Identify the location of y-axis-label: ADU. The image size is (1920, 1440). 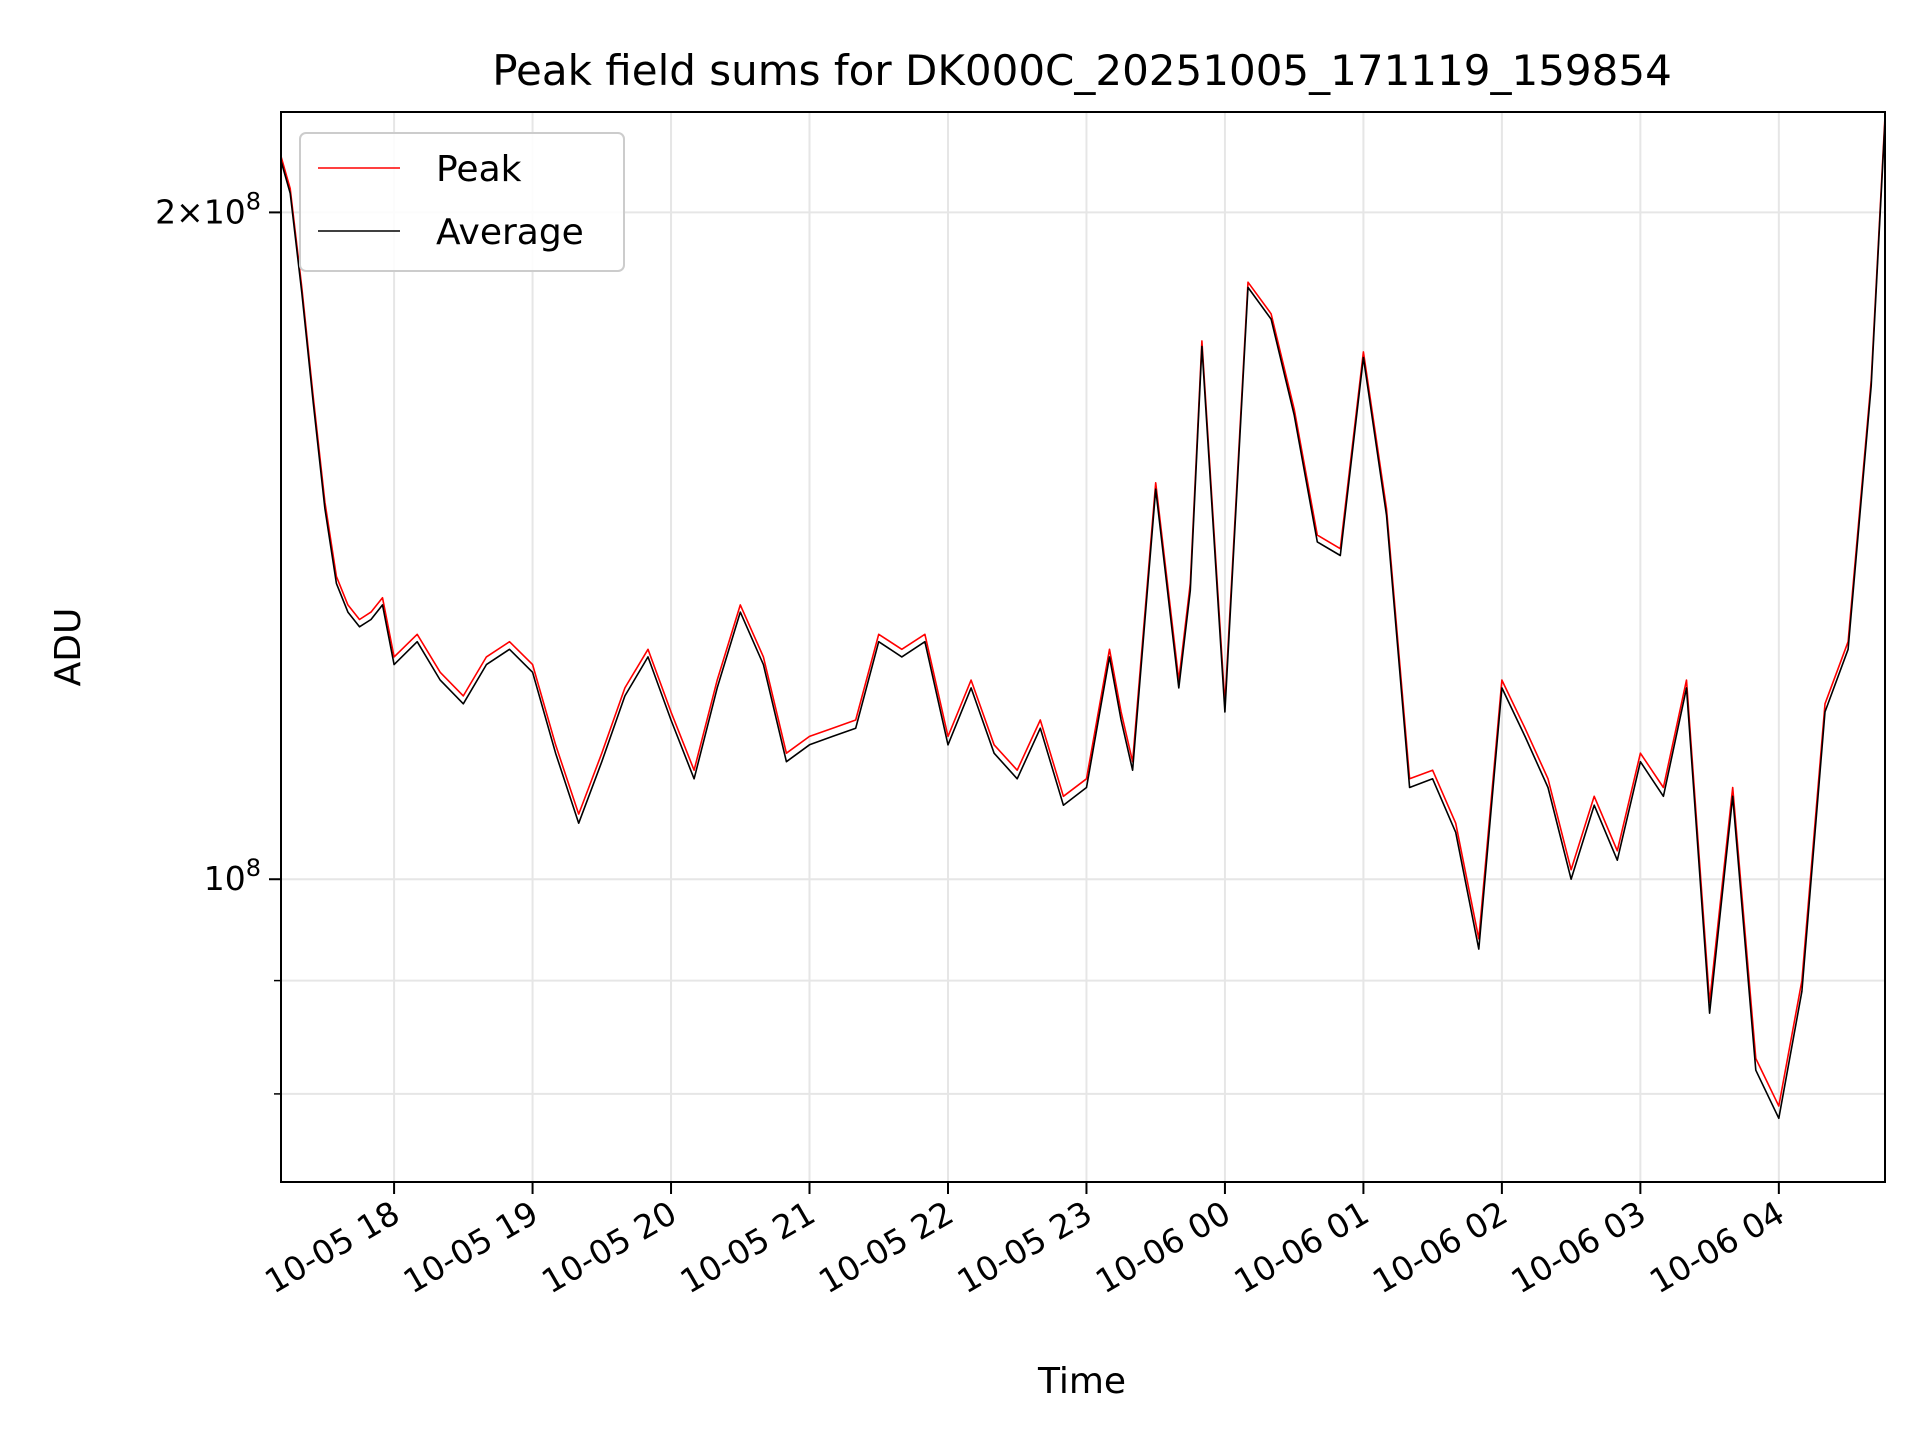
(68, 647).